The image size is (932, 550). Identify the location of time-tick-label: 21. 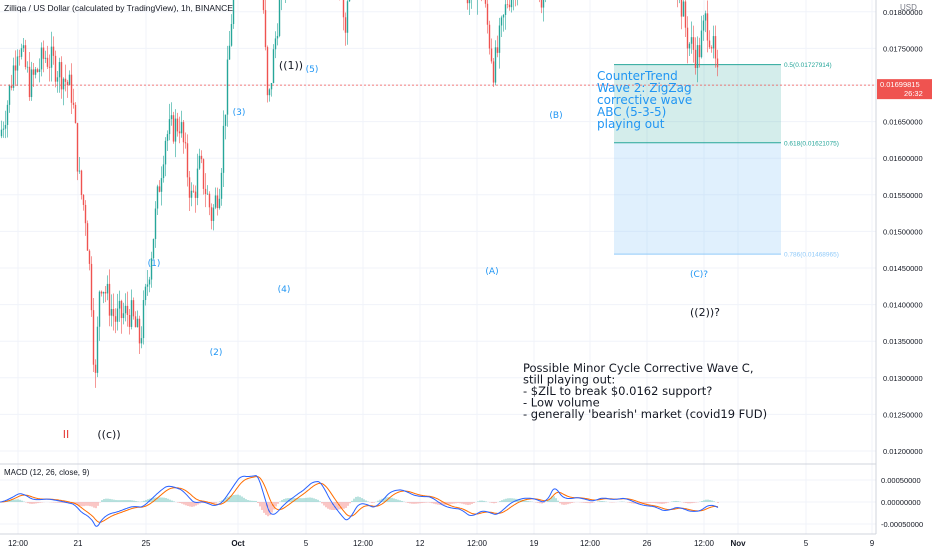
(78, 543).